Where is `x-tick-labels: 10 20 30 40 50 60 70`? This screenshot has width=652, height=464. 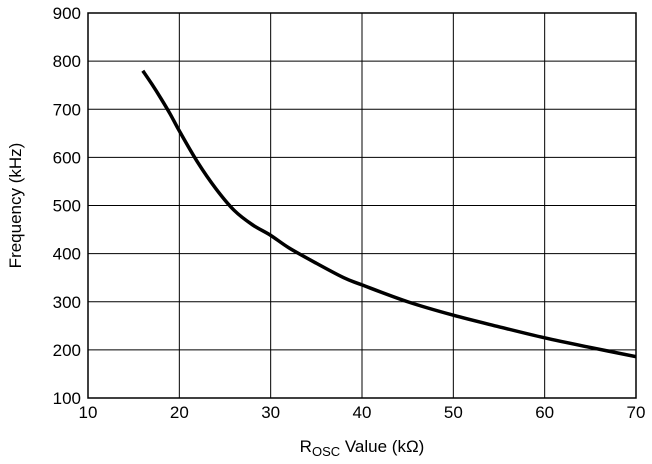
x-tick-labels: 10 20 30 40 50 60 70 is located at coordinates (362, 412).